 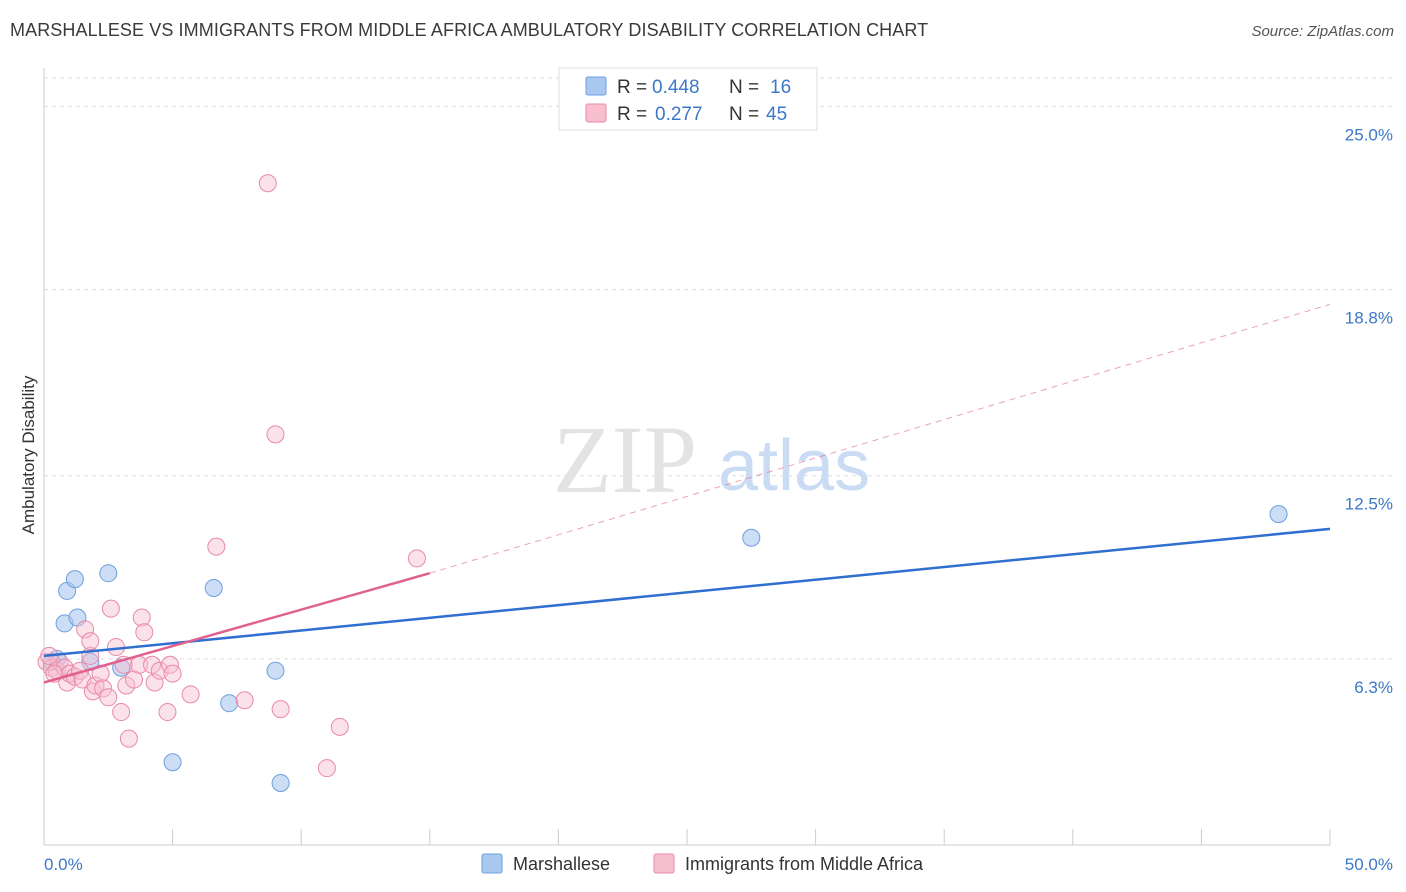 What do you see at coordinates (596, 86) in the screenshot?
I see `legend-swatch-marshallese` at bounding box center [596, 86].